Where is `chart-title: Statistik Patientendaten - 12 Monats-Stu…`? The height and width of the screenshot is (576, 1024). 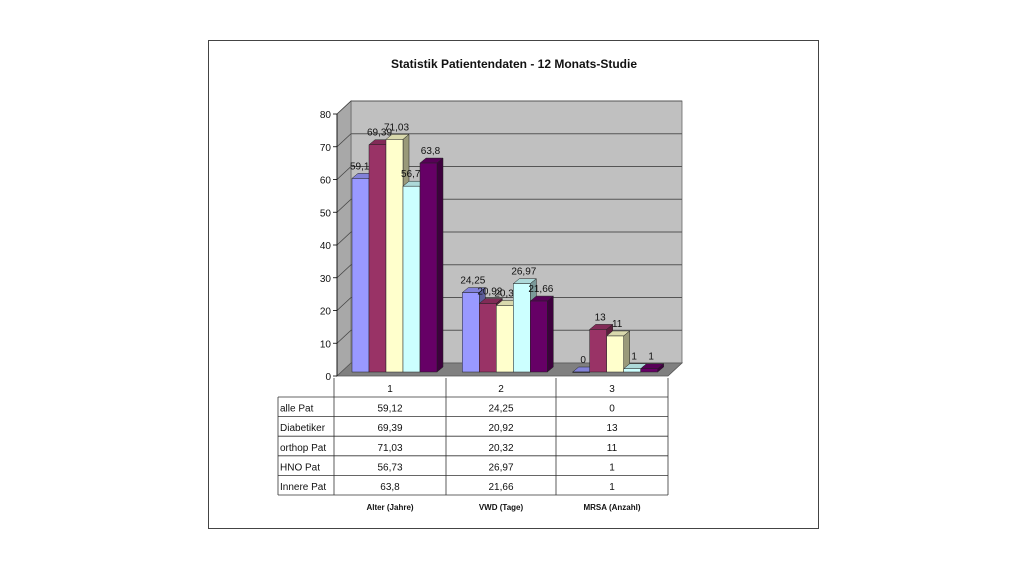 chart-title: Statistik Patientendaten - 12 Monats-Stu… is located at coordinates (514, 64).